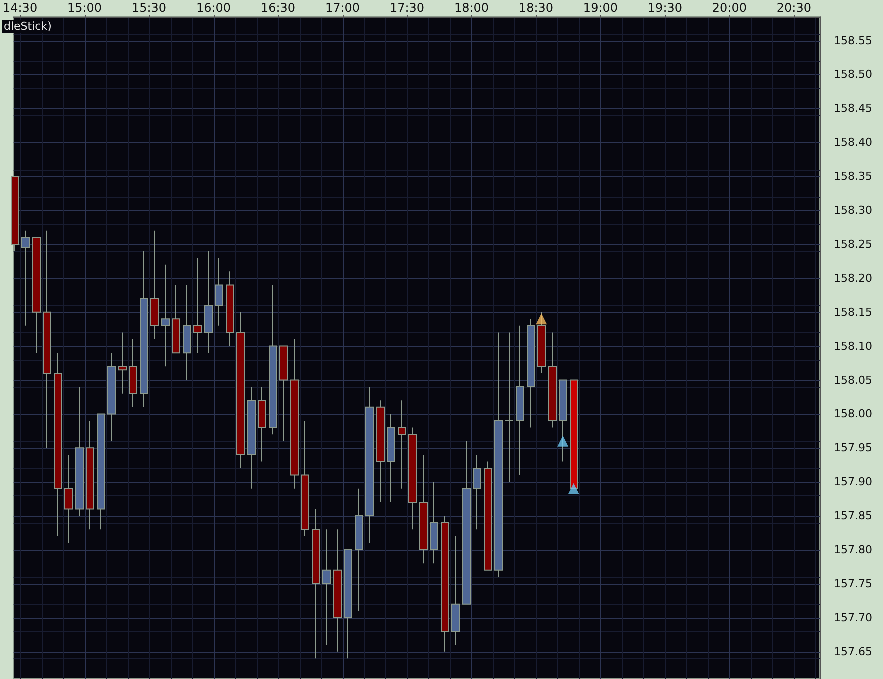 This screenshot has height=679, width=883. Describe the element at coordinates (853, 143) in the screenshot. I see `y-tick-label: 158.40` at that location.